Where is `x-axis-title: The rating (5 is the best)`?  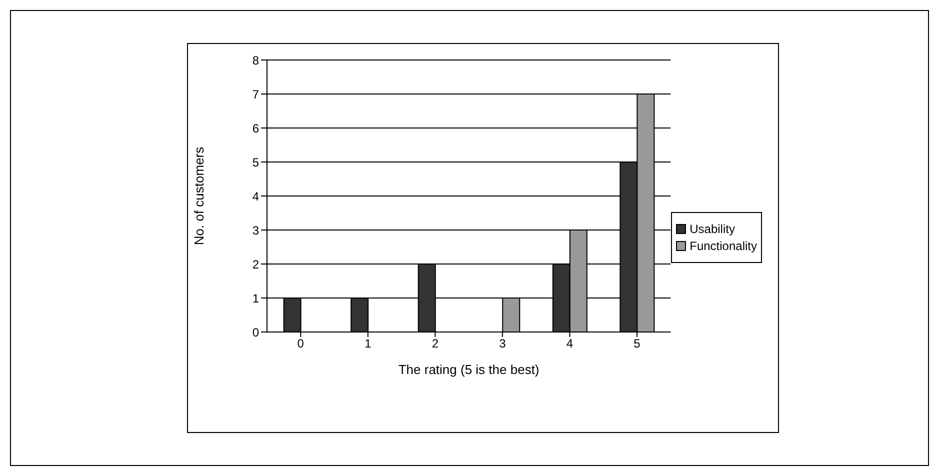
x-axis-title: The rating (5 is the best) is located at coordinates (469, 369).